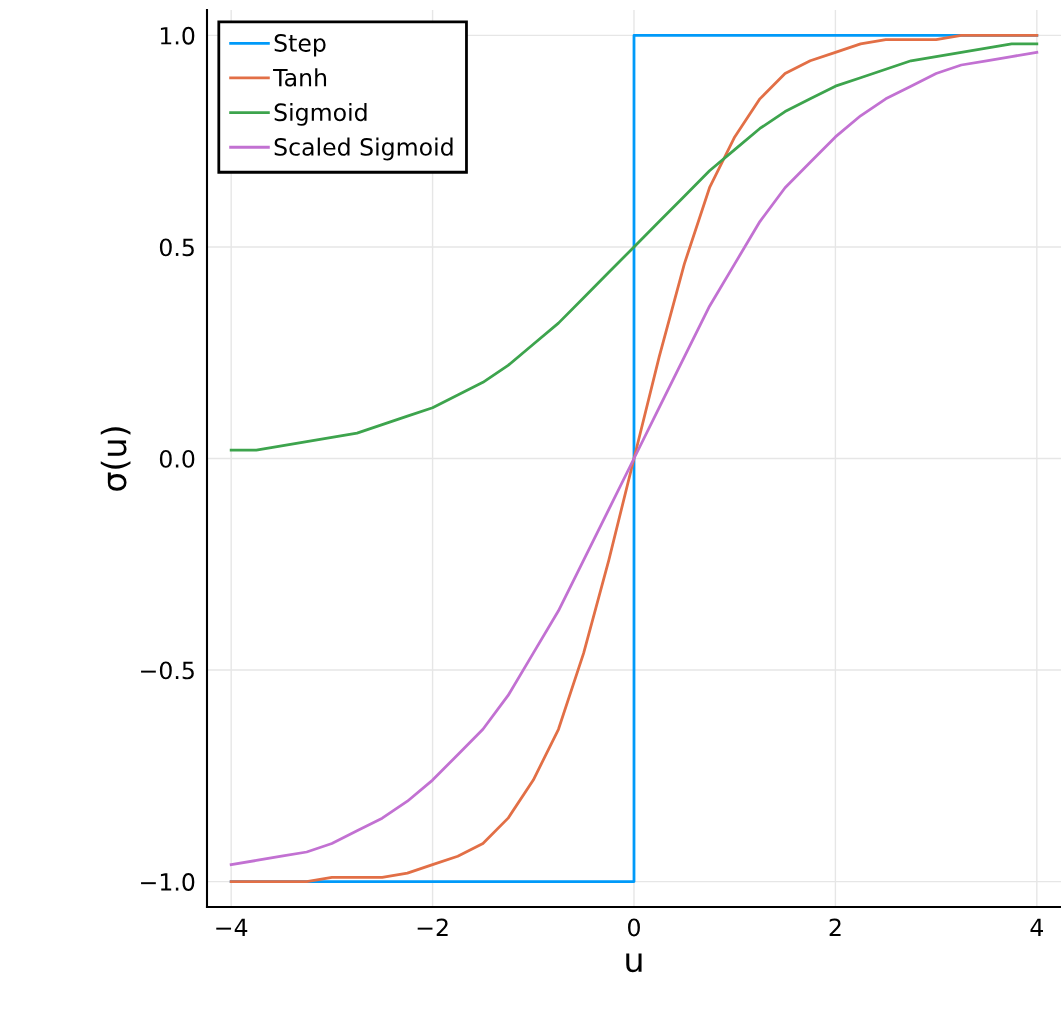  Describe the element at coordinates (177, 458) in the screenshot. I see `y-tick-label: 0.0` at that location.